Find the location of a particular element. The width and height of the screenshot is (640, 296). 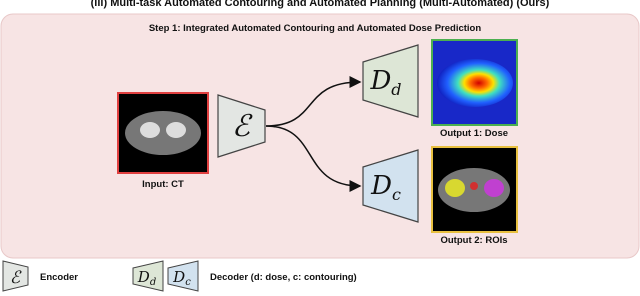

decoder-symbol: Dd is located at coordinates (385, 82).